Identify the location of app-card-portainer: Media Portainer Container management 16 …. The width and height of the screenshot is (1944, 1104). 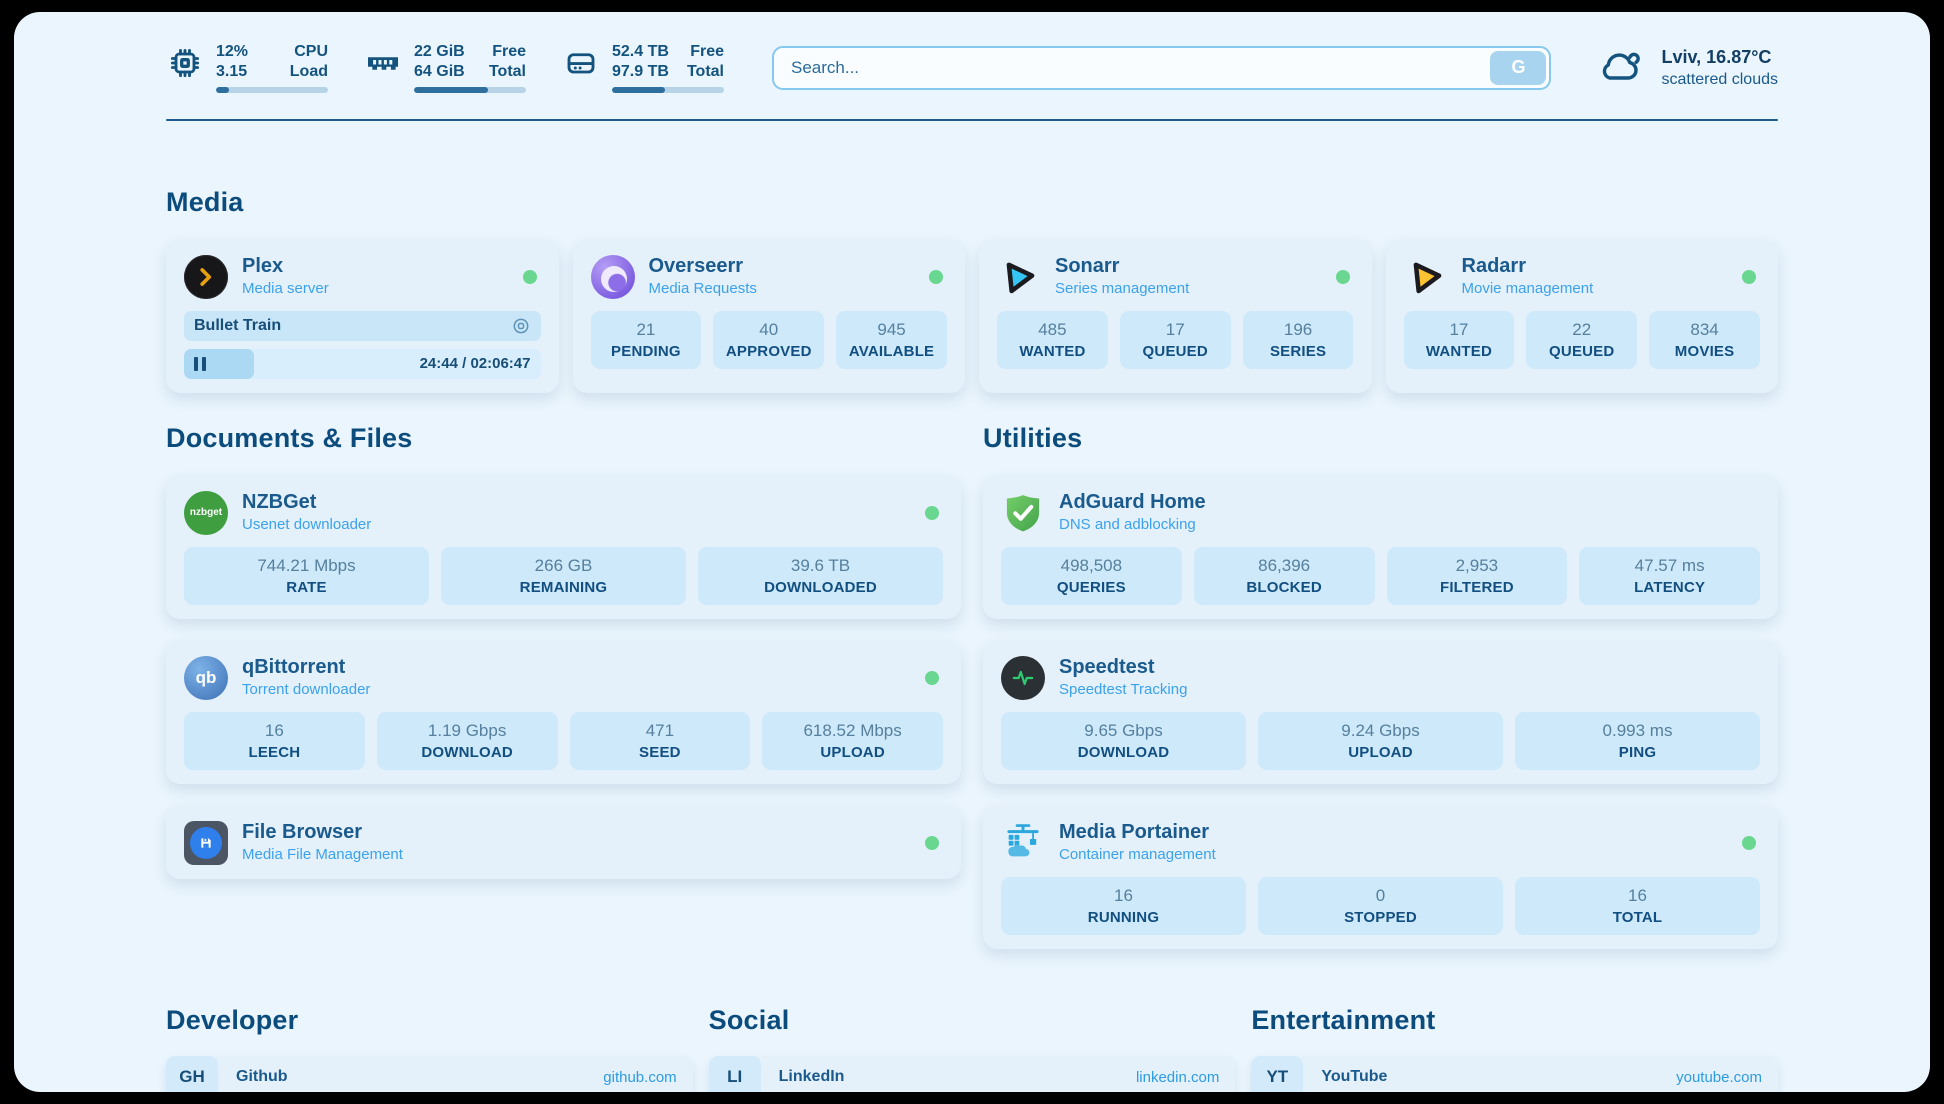
(1380, 877).